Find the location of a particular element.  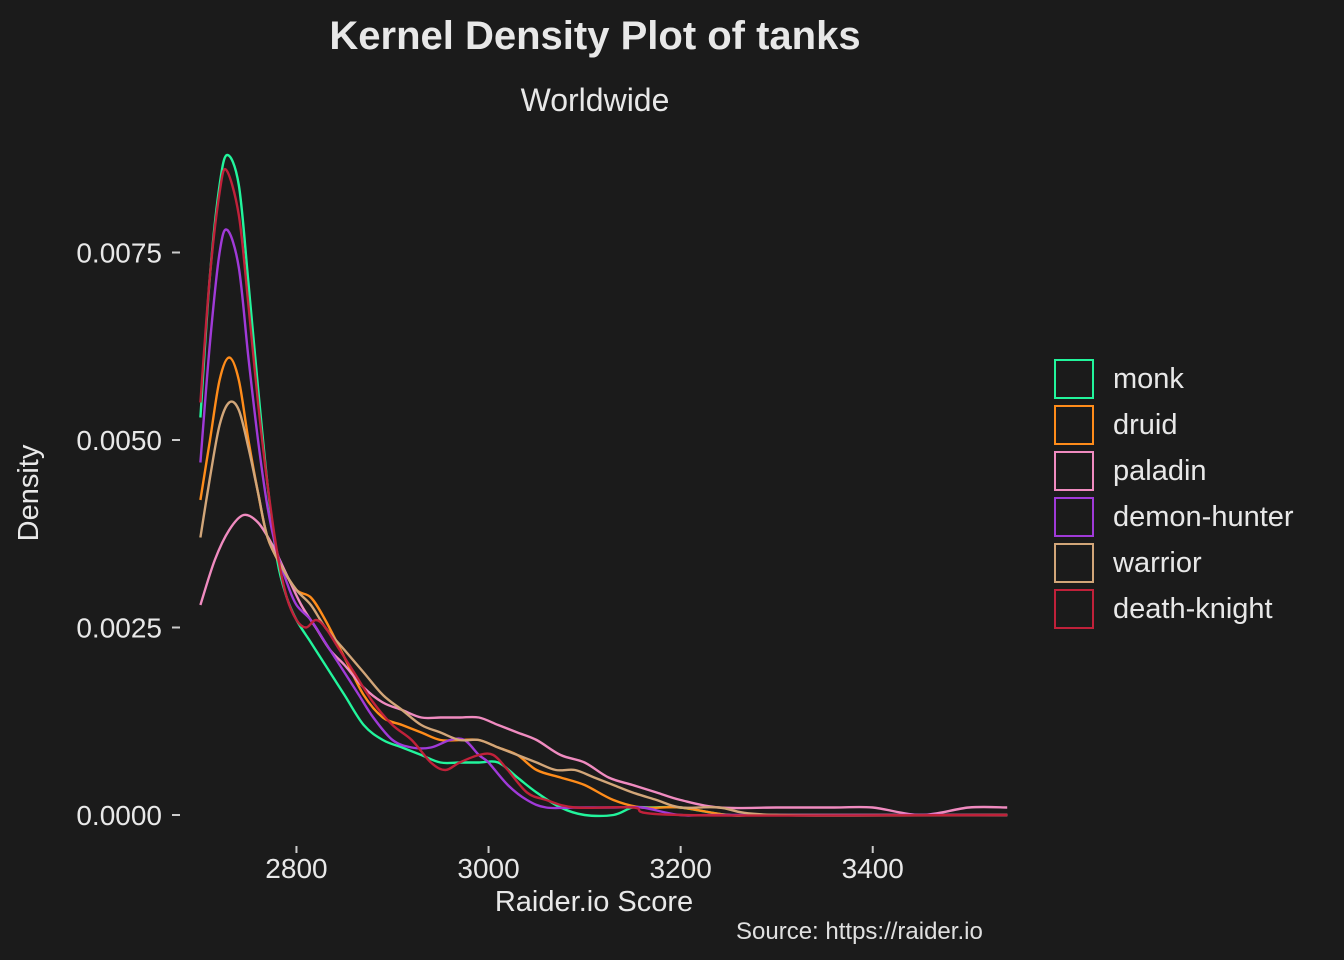

x-tick-label: 3000 is located at coordinates (488, 868).